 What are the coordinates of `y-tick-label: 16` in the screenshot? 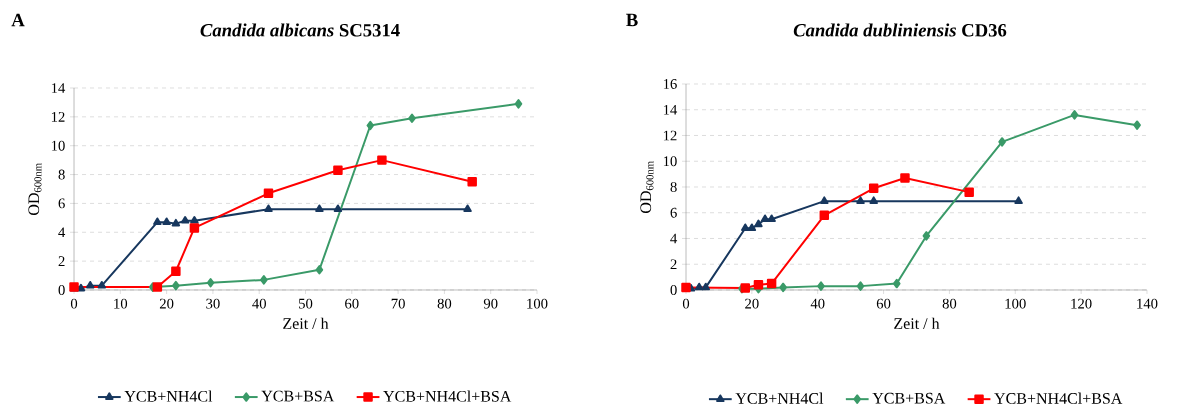 It's located at (670, 84).